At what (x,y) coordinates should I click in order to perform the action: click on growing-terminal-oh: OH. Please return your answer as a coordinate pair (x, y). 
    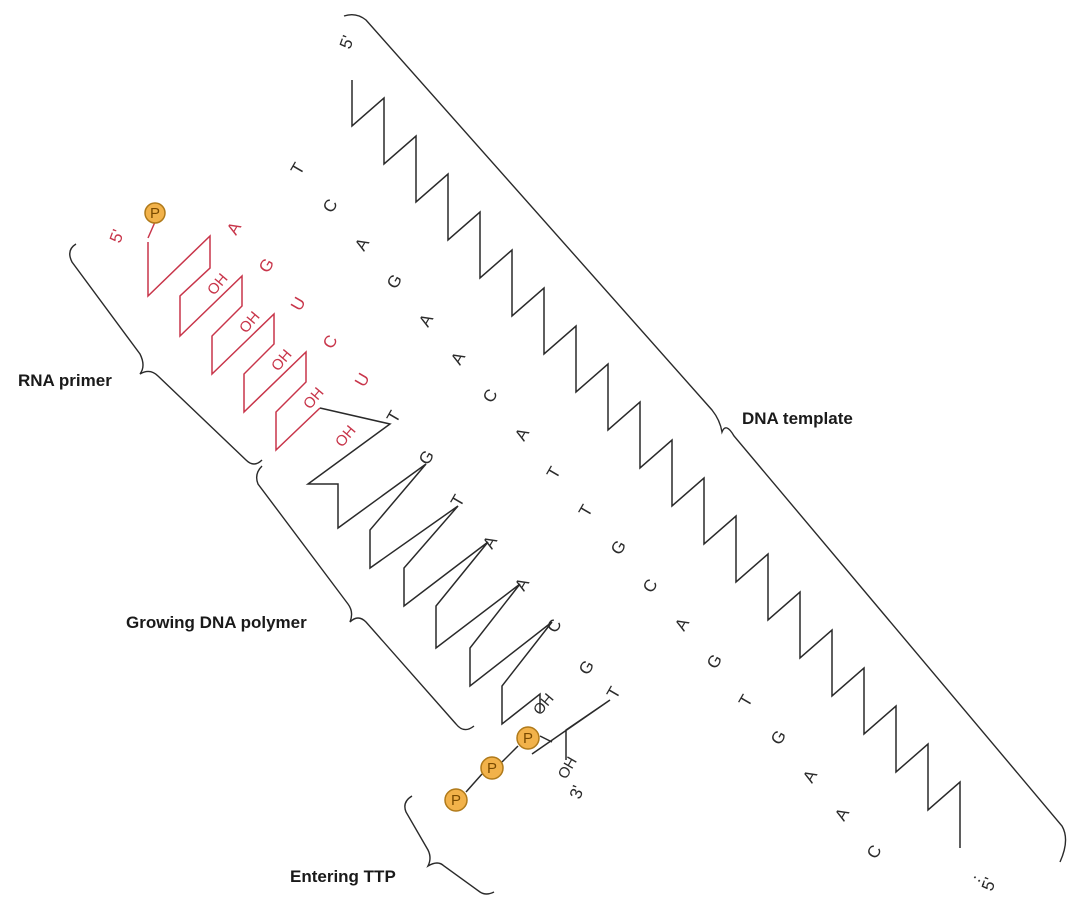
    Looking at the image, I should click on (543, 704).